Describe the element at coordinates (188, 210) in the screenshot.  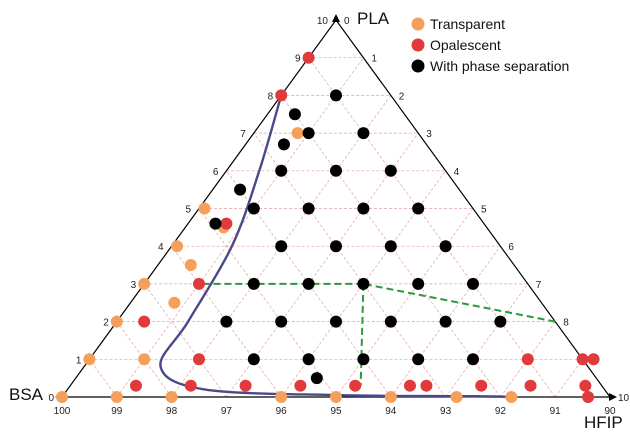
I see `tick-label-pla: 5` at that location.